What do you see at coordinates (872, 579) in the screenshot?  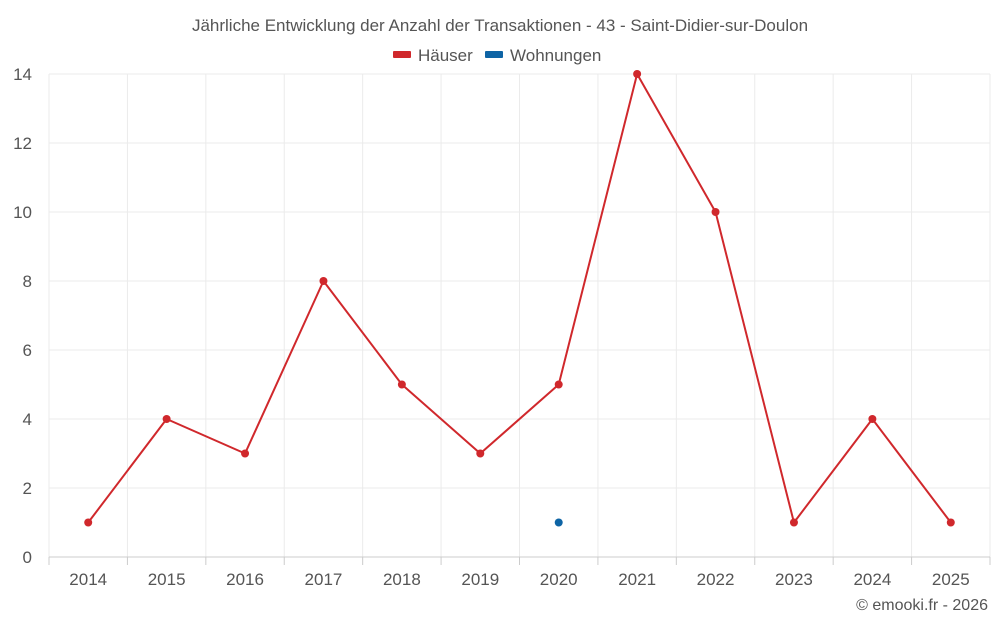 I see `x-tick-label: 2024` at bounding box center [872, 579].